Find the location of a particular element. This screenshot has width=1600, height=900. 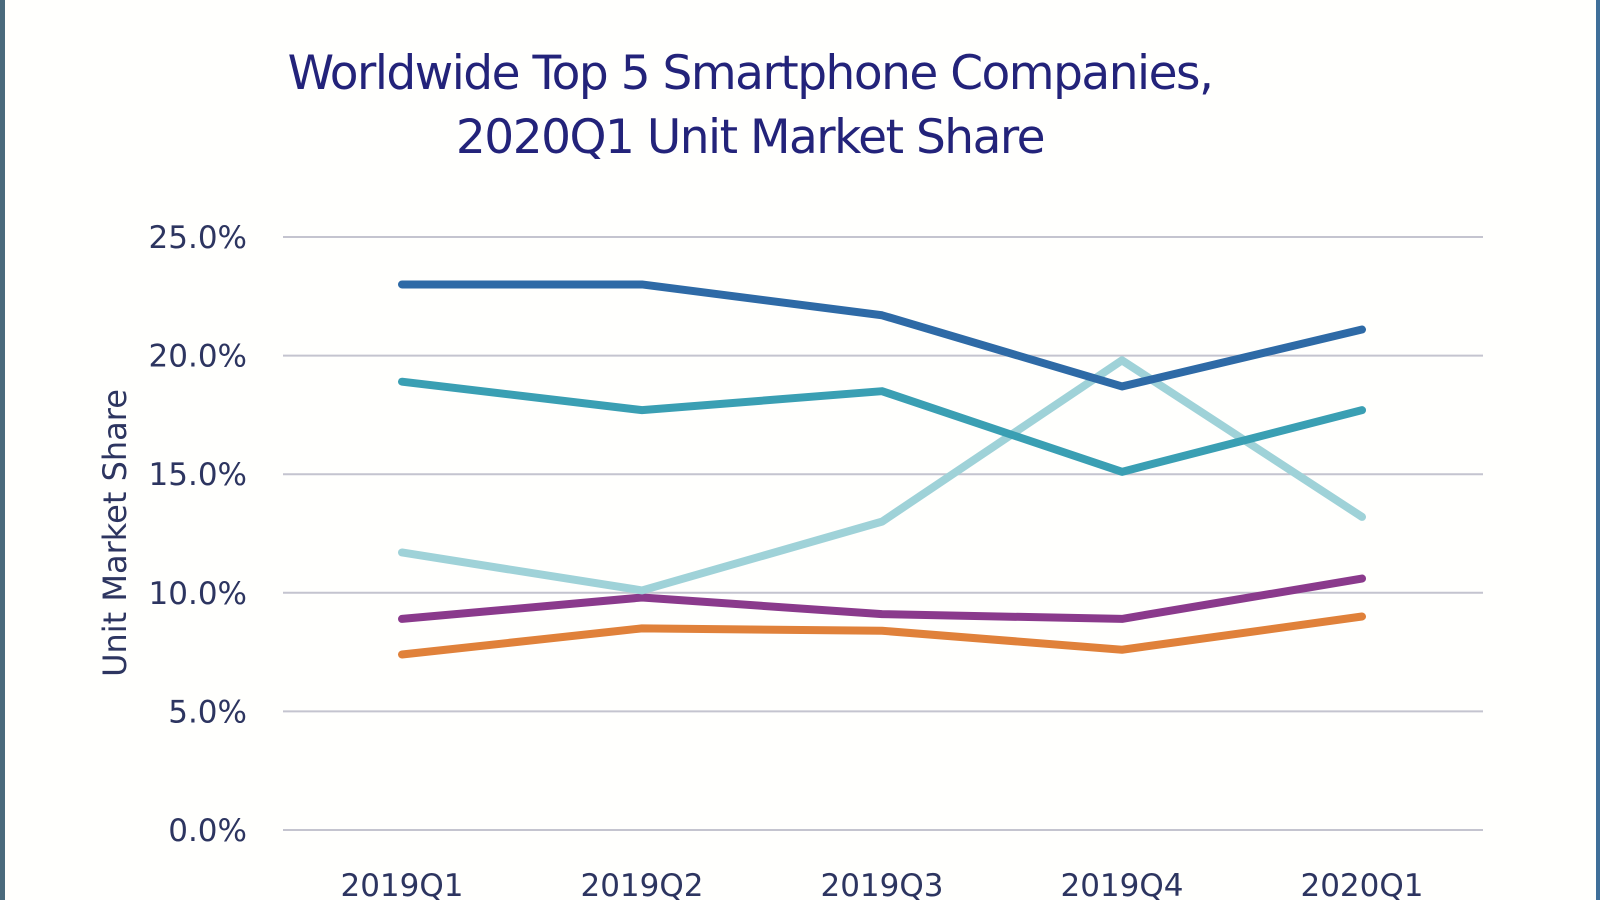

x-tick-label: 2019Q4 is located at coordinates (1121, 884).